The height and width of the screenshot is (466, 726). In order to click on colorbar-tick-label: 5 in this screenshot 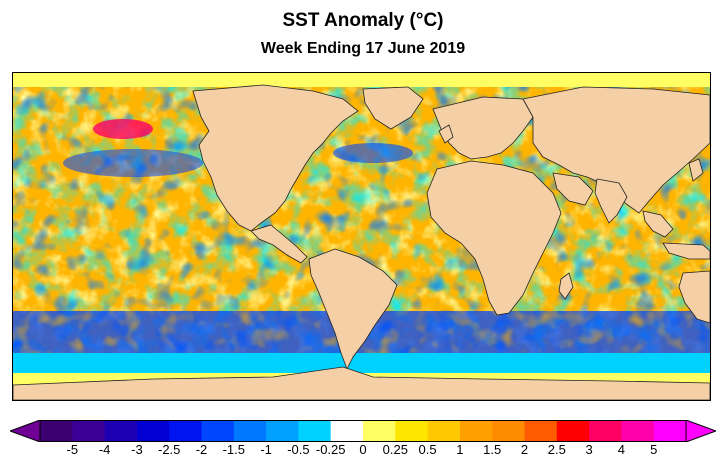, I will do `click(654, 449)`.